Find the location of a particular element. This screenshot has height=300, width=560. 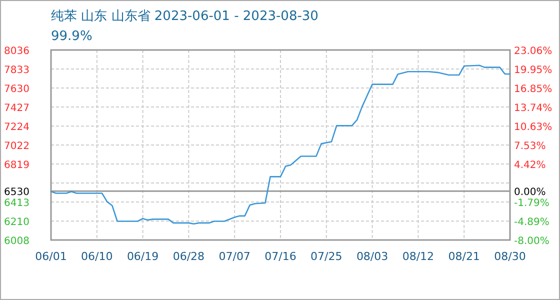

y-tick-label: 8036 is located at coordinates (17, 51).